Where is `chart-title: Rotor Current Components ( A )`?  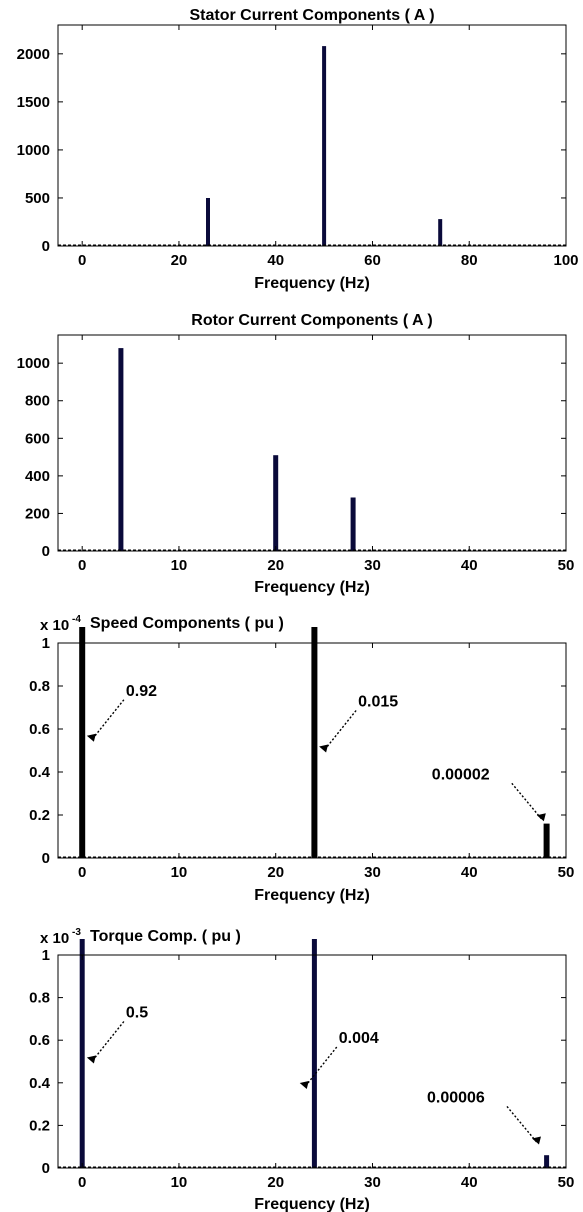 chart-title: Rotor Current Components ( A ) is located at coordinates (311, 320).